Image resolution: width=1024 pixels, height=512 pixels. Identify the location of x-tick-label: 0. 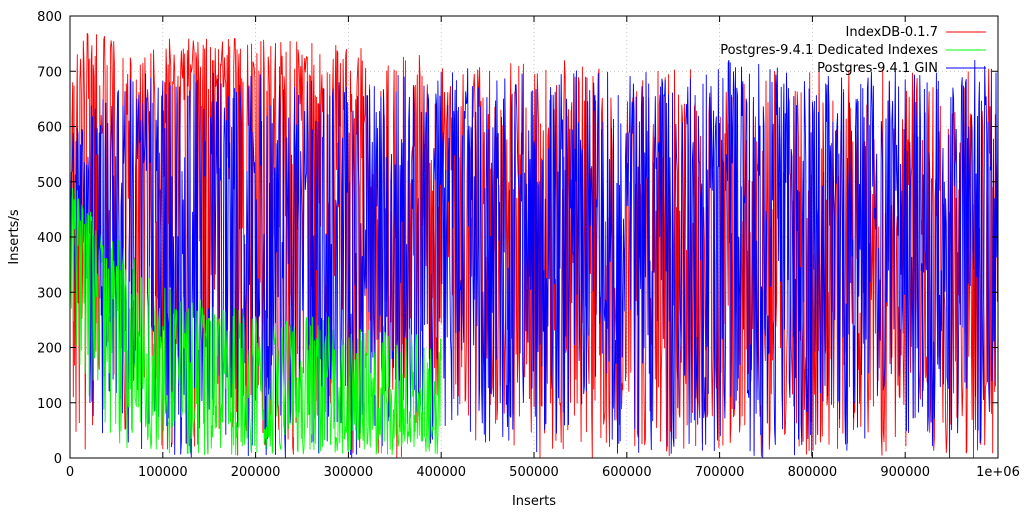
(70, 472).